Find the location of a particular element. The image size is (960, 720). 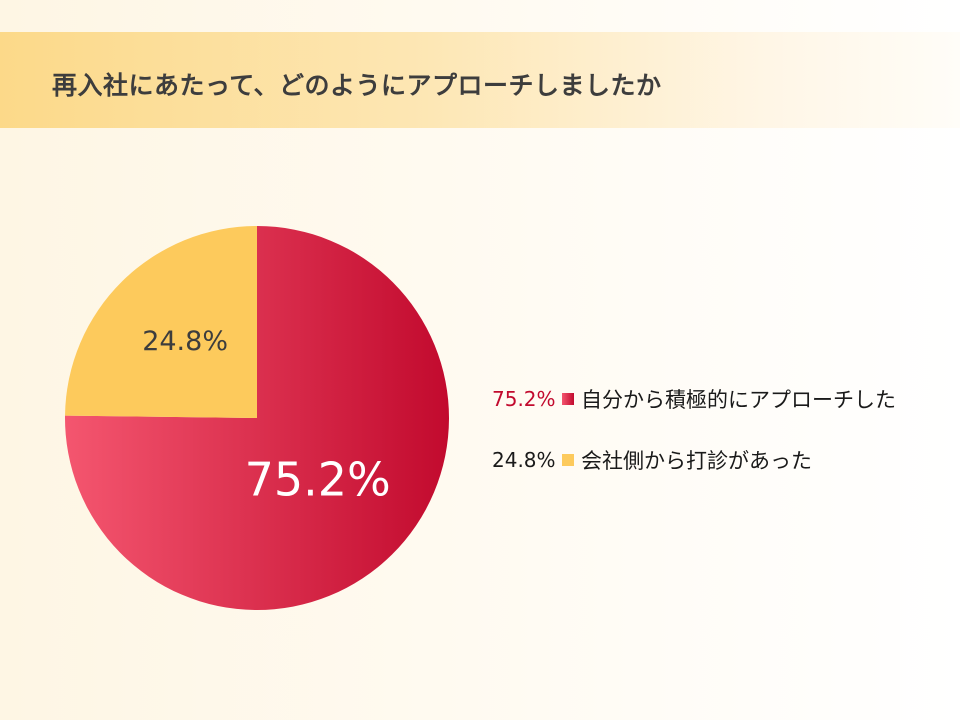

pie-data-label-company-offer: 24.8% is located at coordinates (185, 341).